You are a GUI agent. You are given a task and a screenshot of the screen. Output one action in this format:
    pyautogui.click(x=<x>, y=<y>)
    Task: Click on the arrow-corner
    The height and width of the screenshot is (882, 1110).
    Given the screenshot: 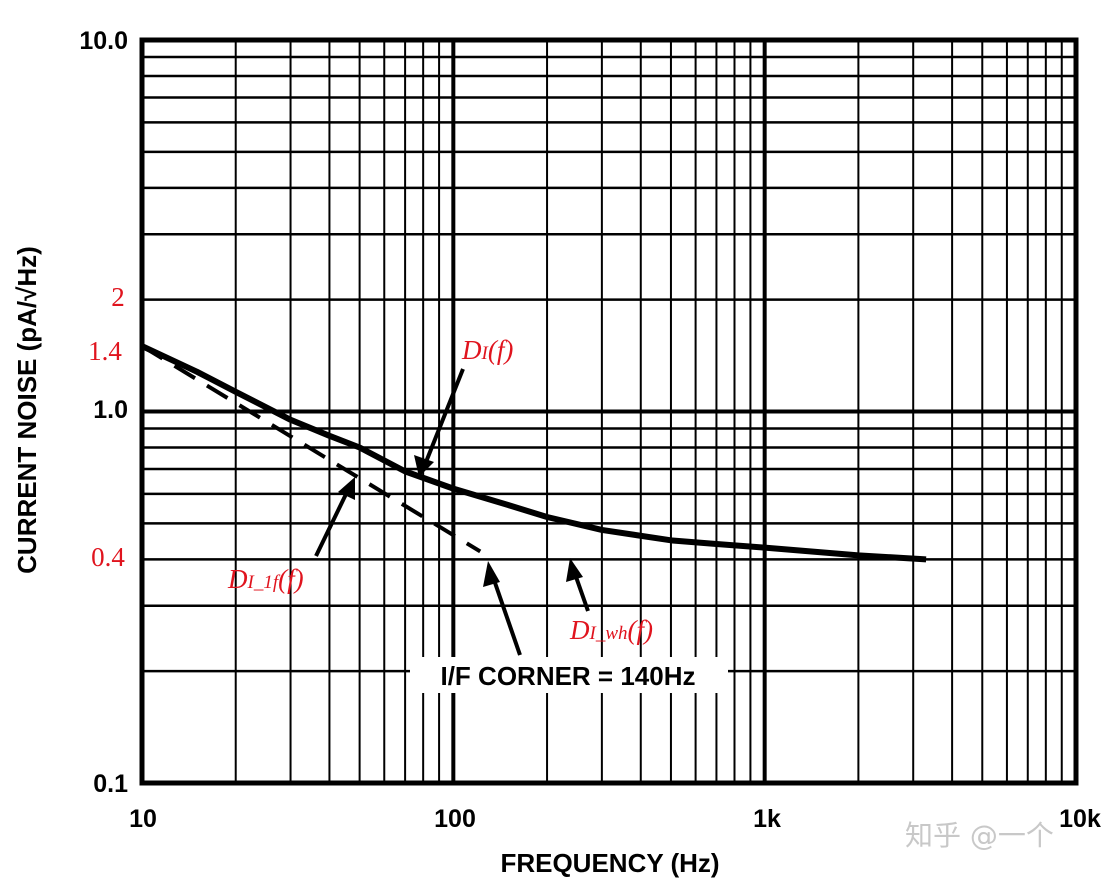 What is the action you would take?
    pyautogui.click(x=506, y=616)
    